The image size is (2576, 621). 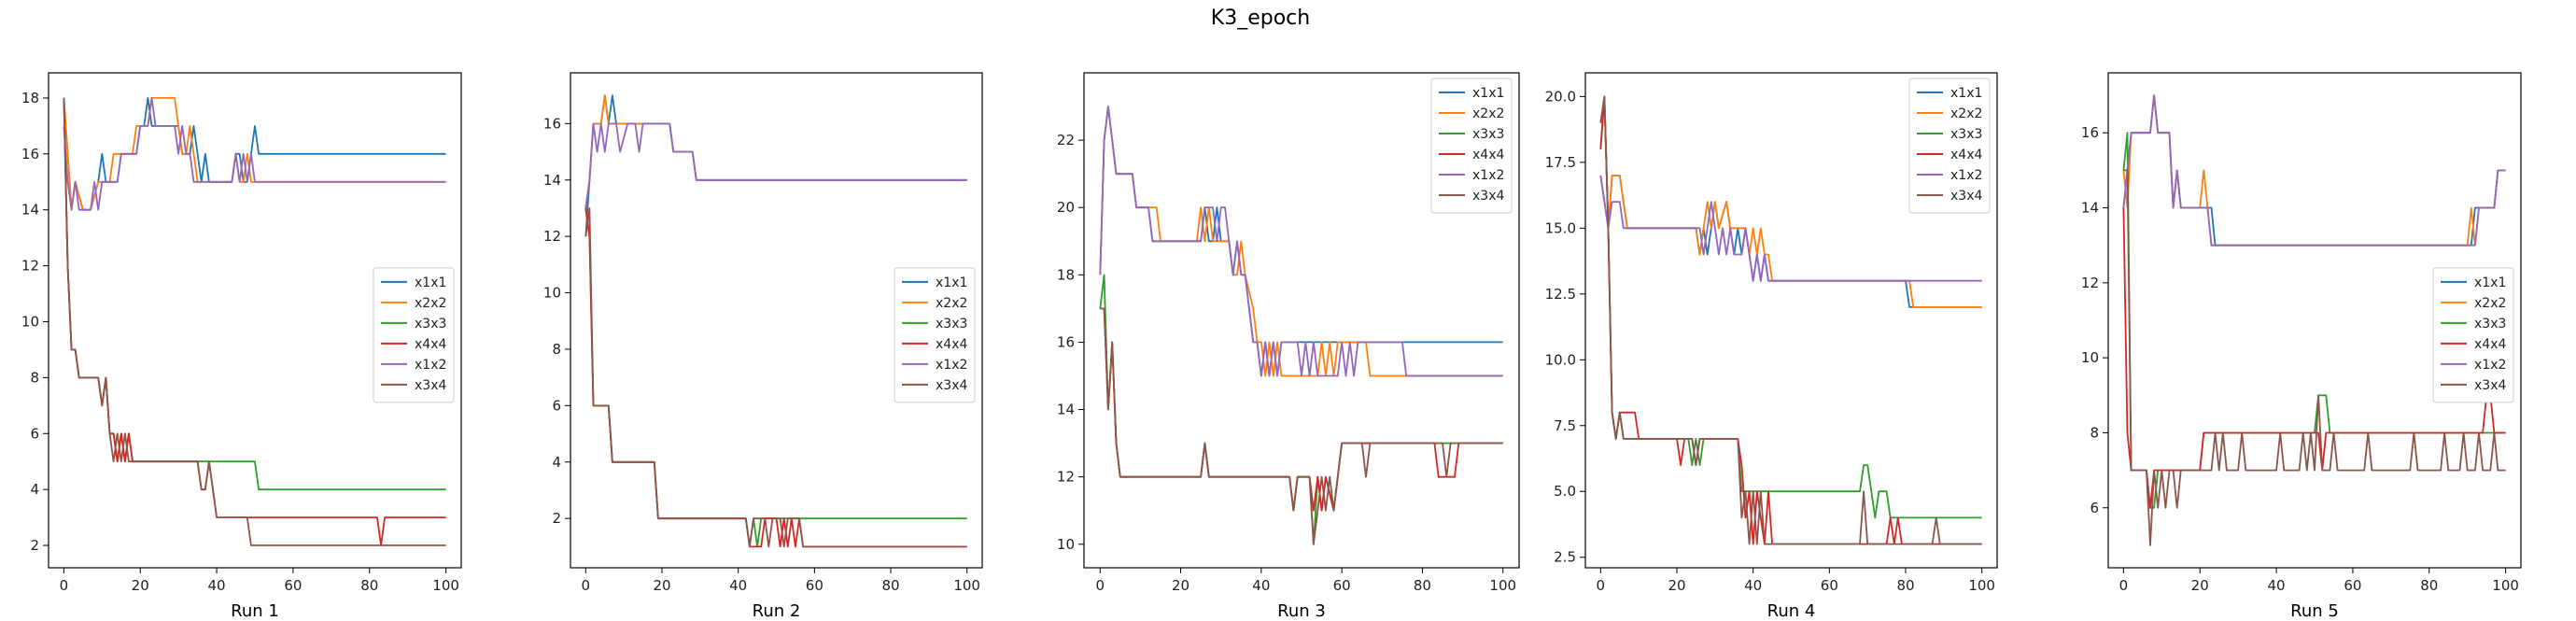 I want to click on y-tick-label: 8, so click(x=556, y=350).